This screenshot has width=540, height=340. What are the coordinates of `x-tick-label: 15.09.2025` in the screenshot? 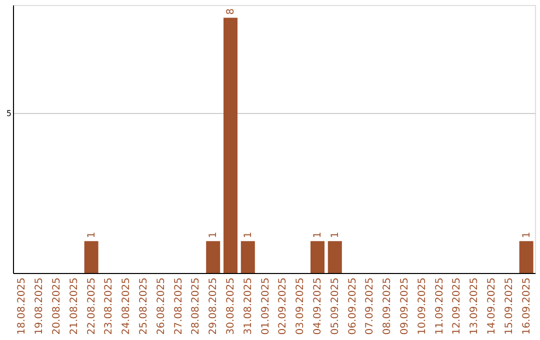 It's located at (509, 306).